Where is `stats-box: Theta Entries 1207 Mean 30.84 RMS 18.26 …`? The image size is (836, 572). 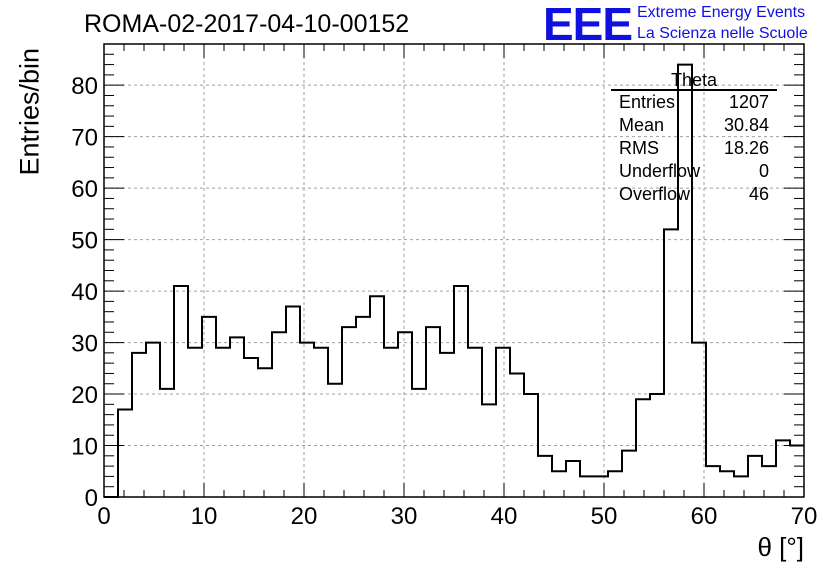 stats-box: Theta Entries 1207 Mean 30.84 RMS 18.26 … is located at coordinates (694, 138).